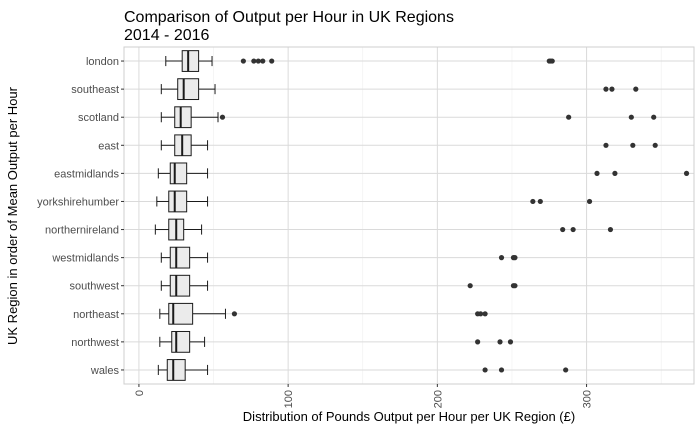 Image resolution: width=700 pixels, height=432 pixels. I want to click on y-tick-label: scotland, so click(98, 118).